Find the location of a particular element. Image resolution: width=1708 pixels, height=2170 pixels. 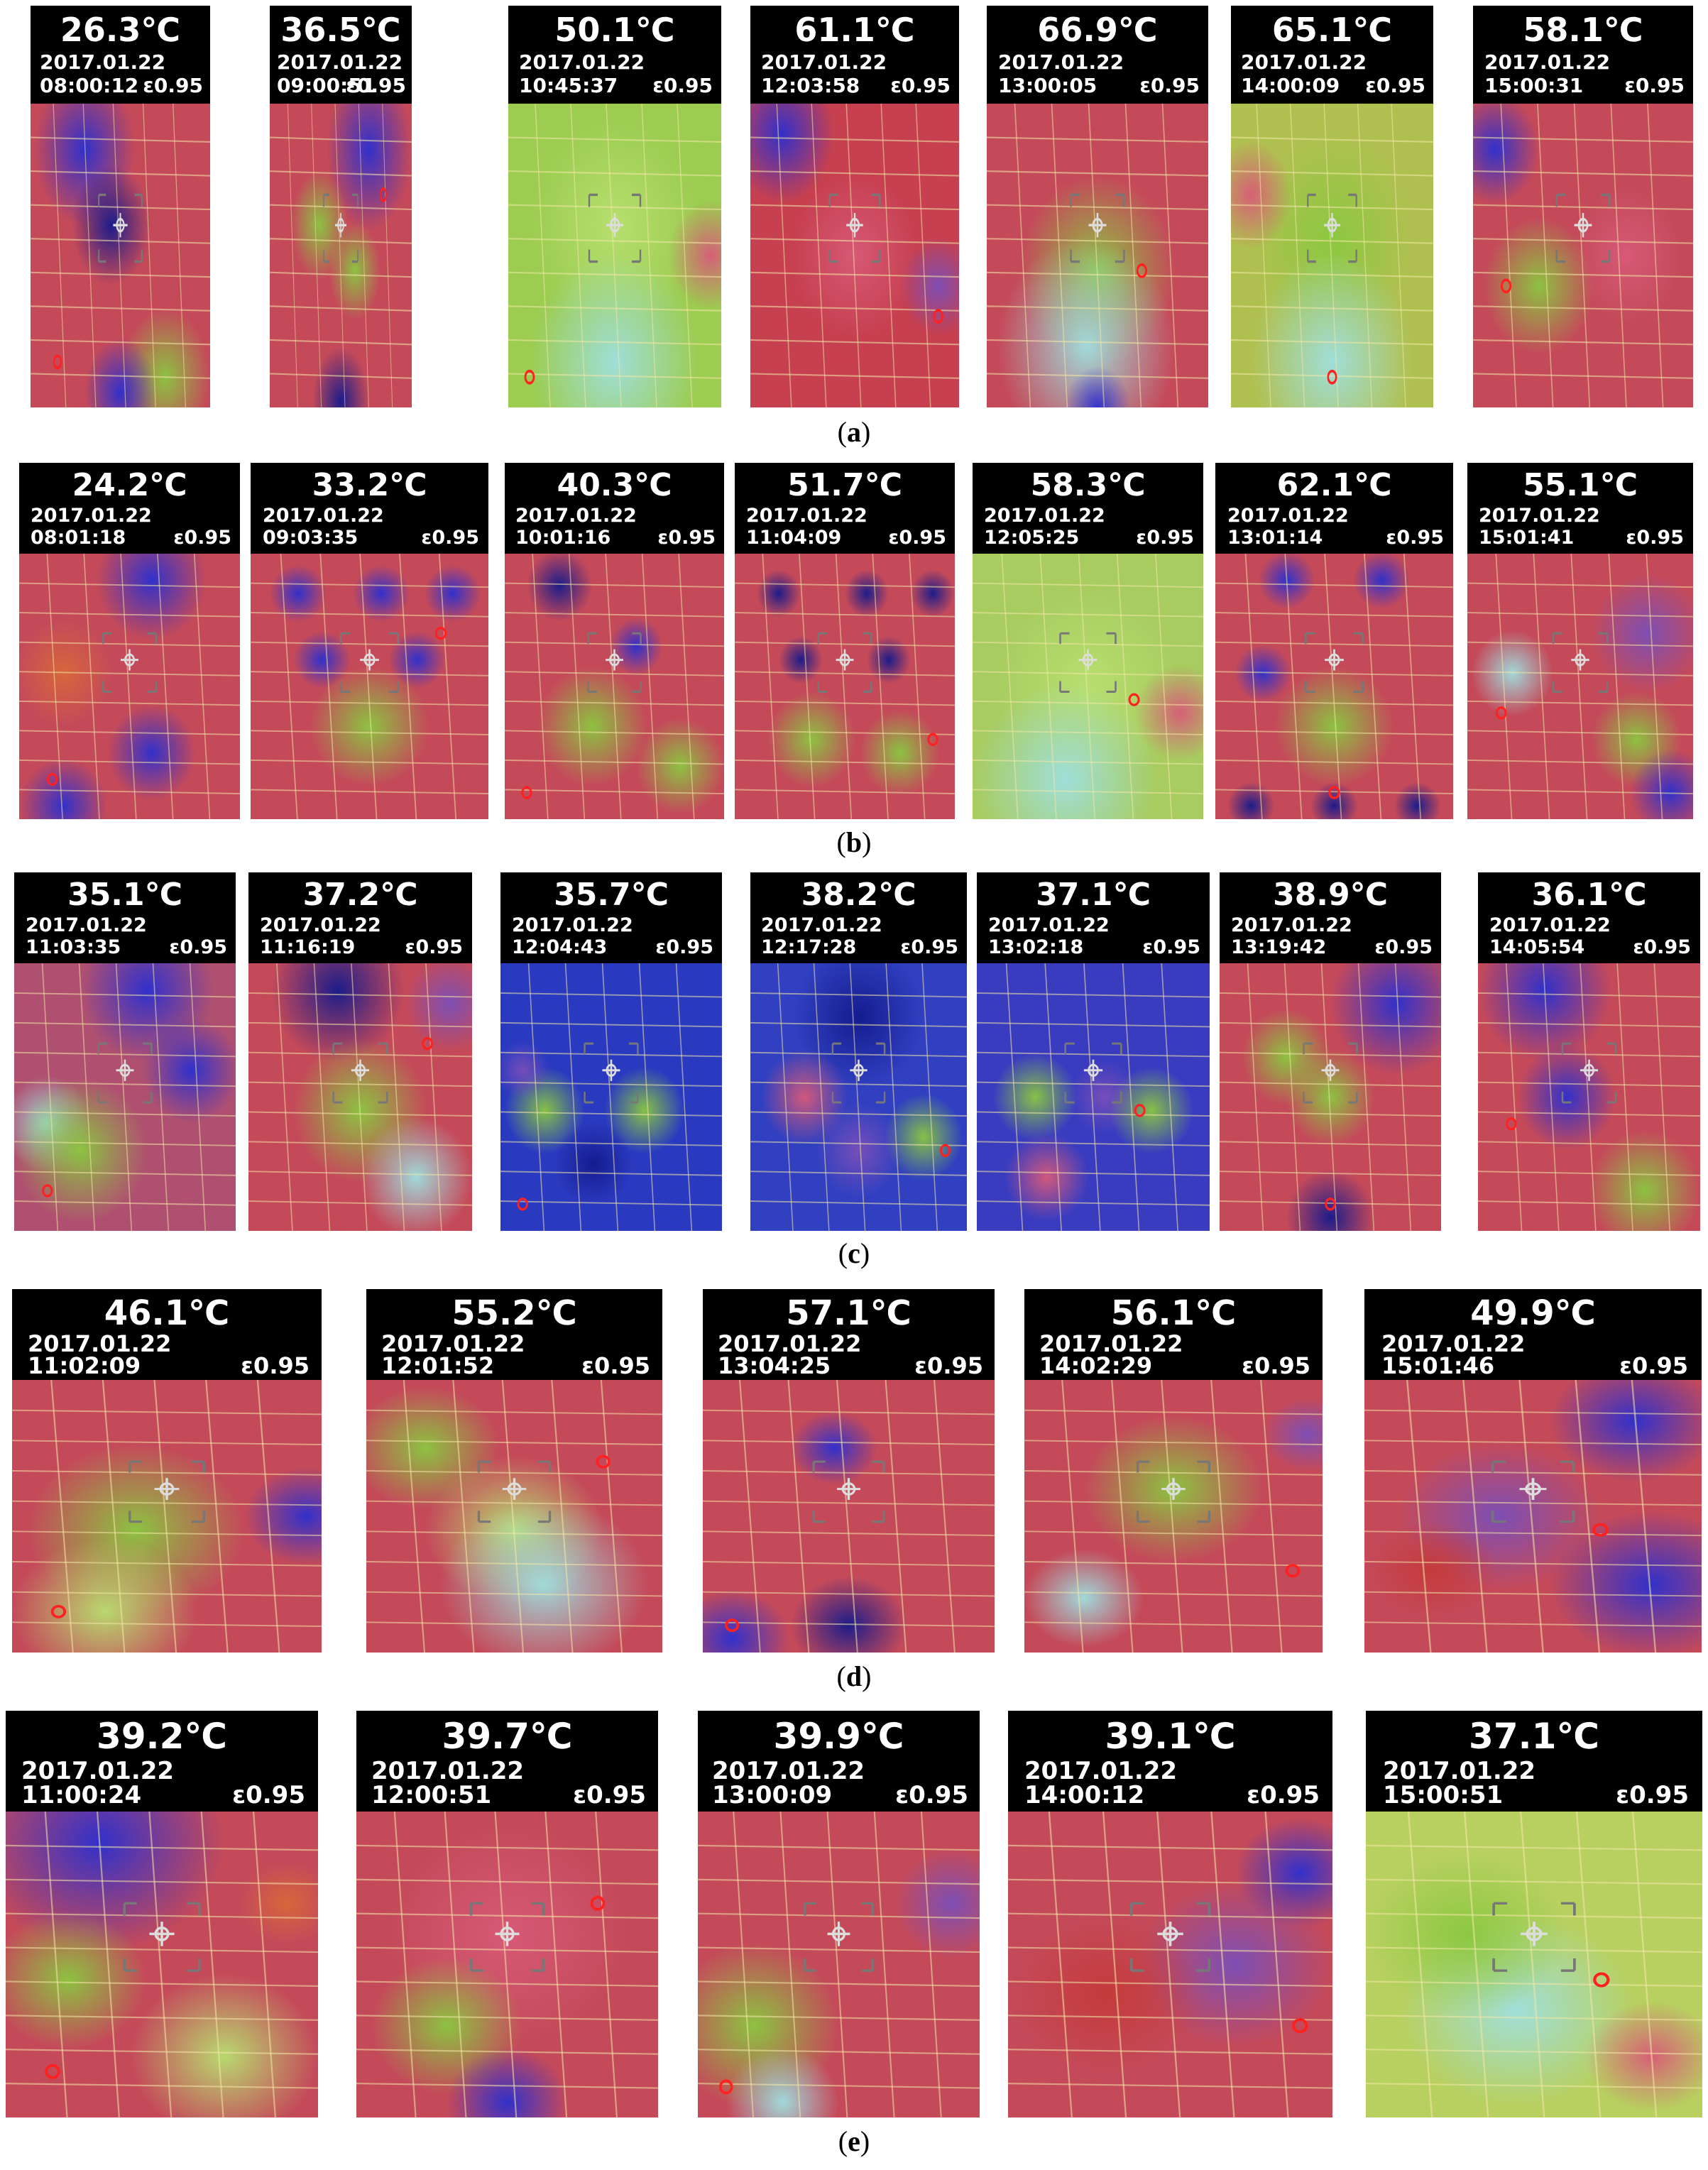

thermal-panel: 39.1℃ 2017.01.22 14:00:12 ε0.95 is located at coordinates (1170, 1914).